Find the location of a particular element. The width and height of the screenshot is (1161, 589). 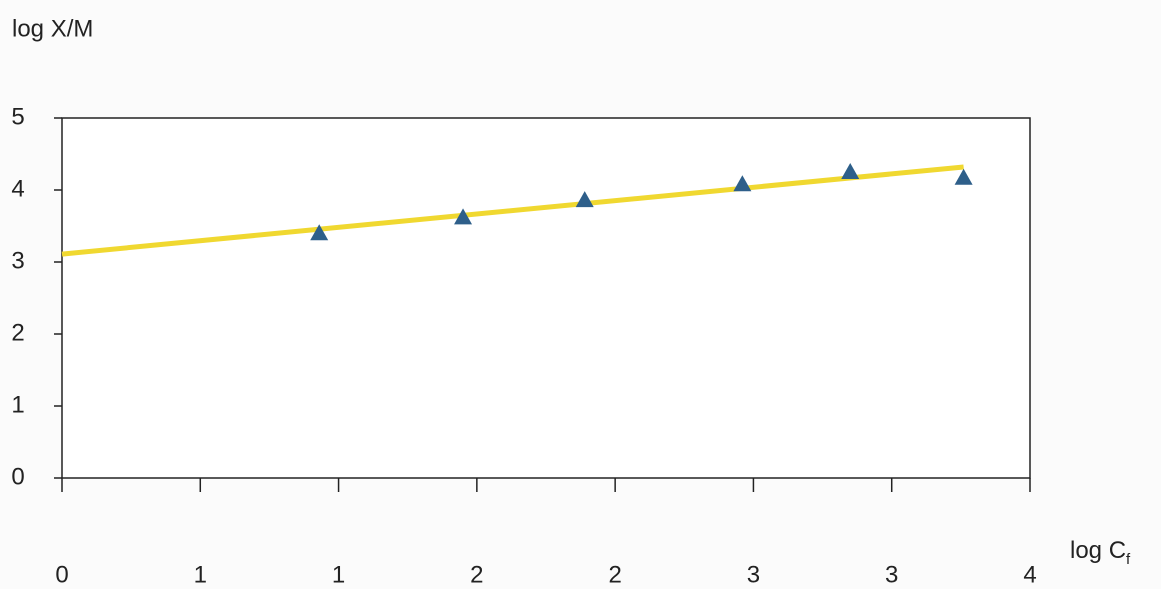

y-axis-label: log X/M is located at coordinates (52, 28).